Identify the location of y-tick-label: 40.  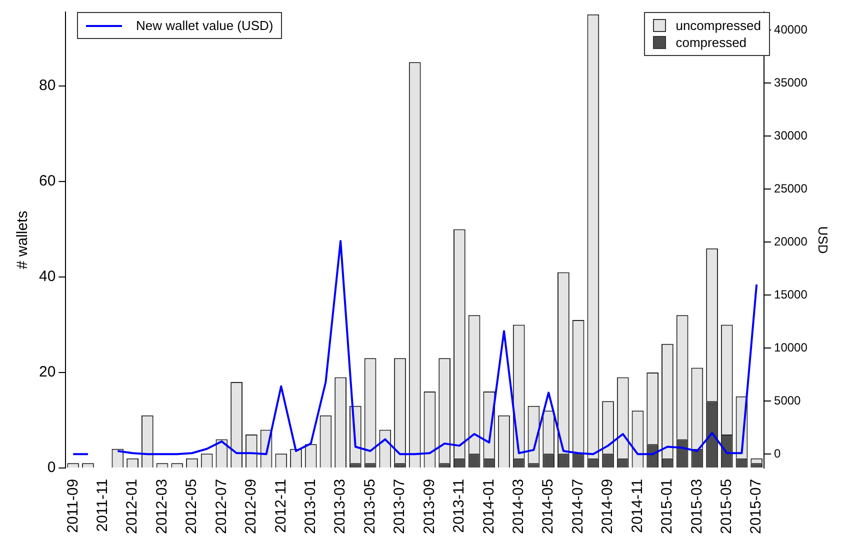
(47, 277).